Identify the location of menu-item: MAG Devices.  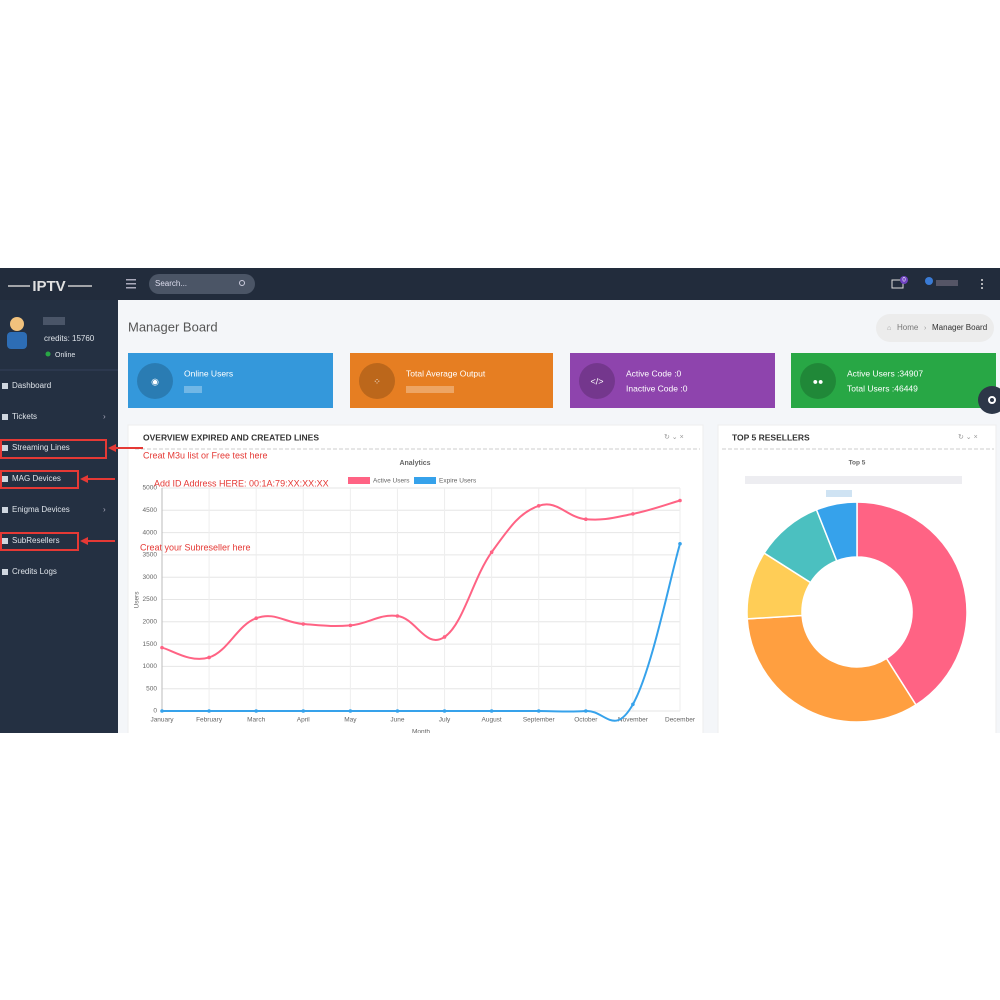
(36, 478).